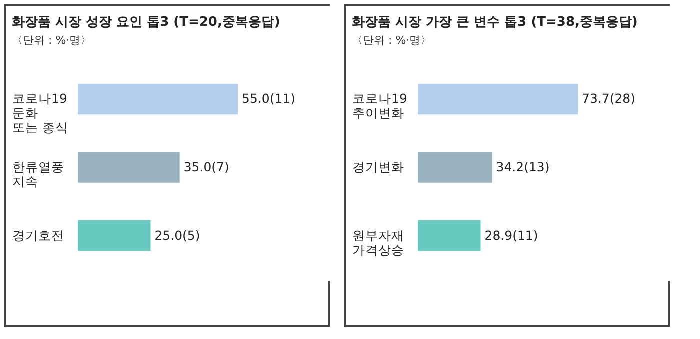  Describe the element at coordinates (523, 167) in the screenshot. I see `data-label: 34.2(13)` at that location.